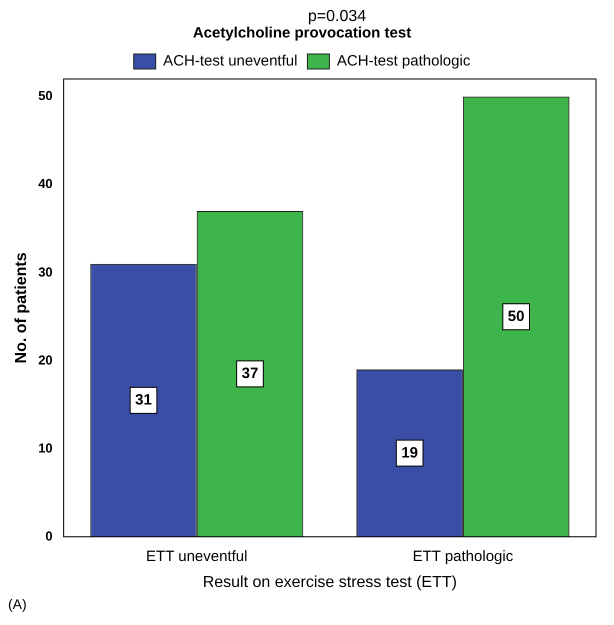  I want to click on x-tick-label: ETT uneventful, so click(197, 556).